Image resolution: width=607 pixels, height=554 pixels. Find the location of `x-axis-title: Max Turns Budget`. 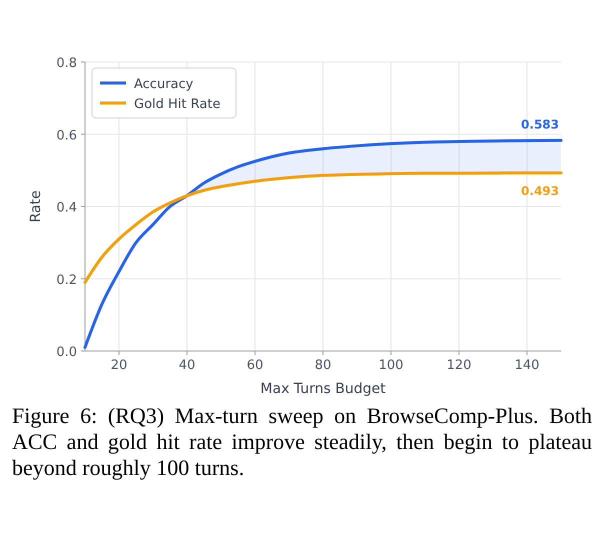

x-axis-title: Max Turns Budget is located at coordinates (323, 389).